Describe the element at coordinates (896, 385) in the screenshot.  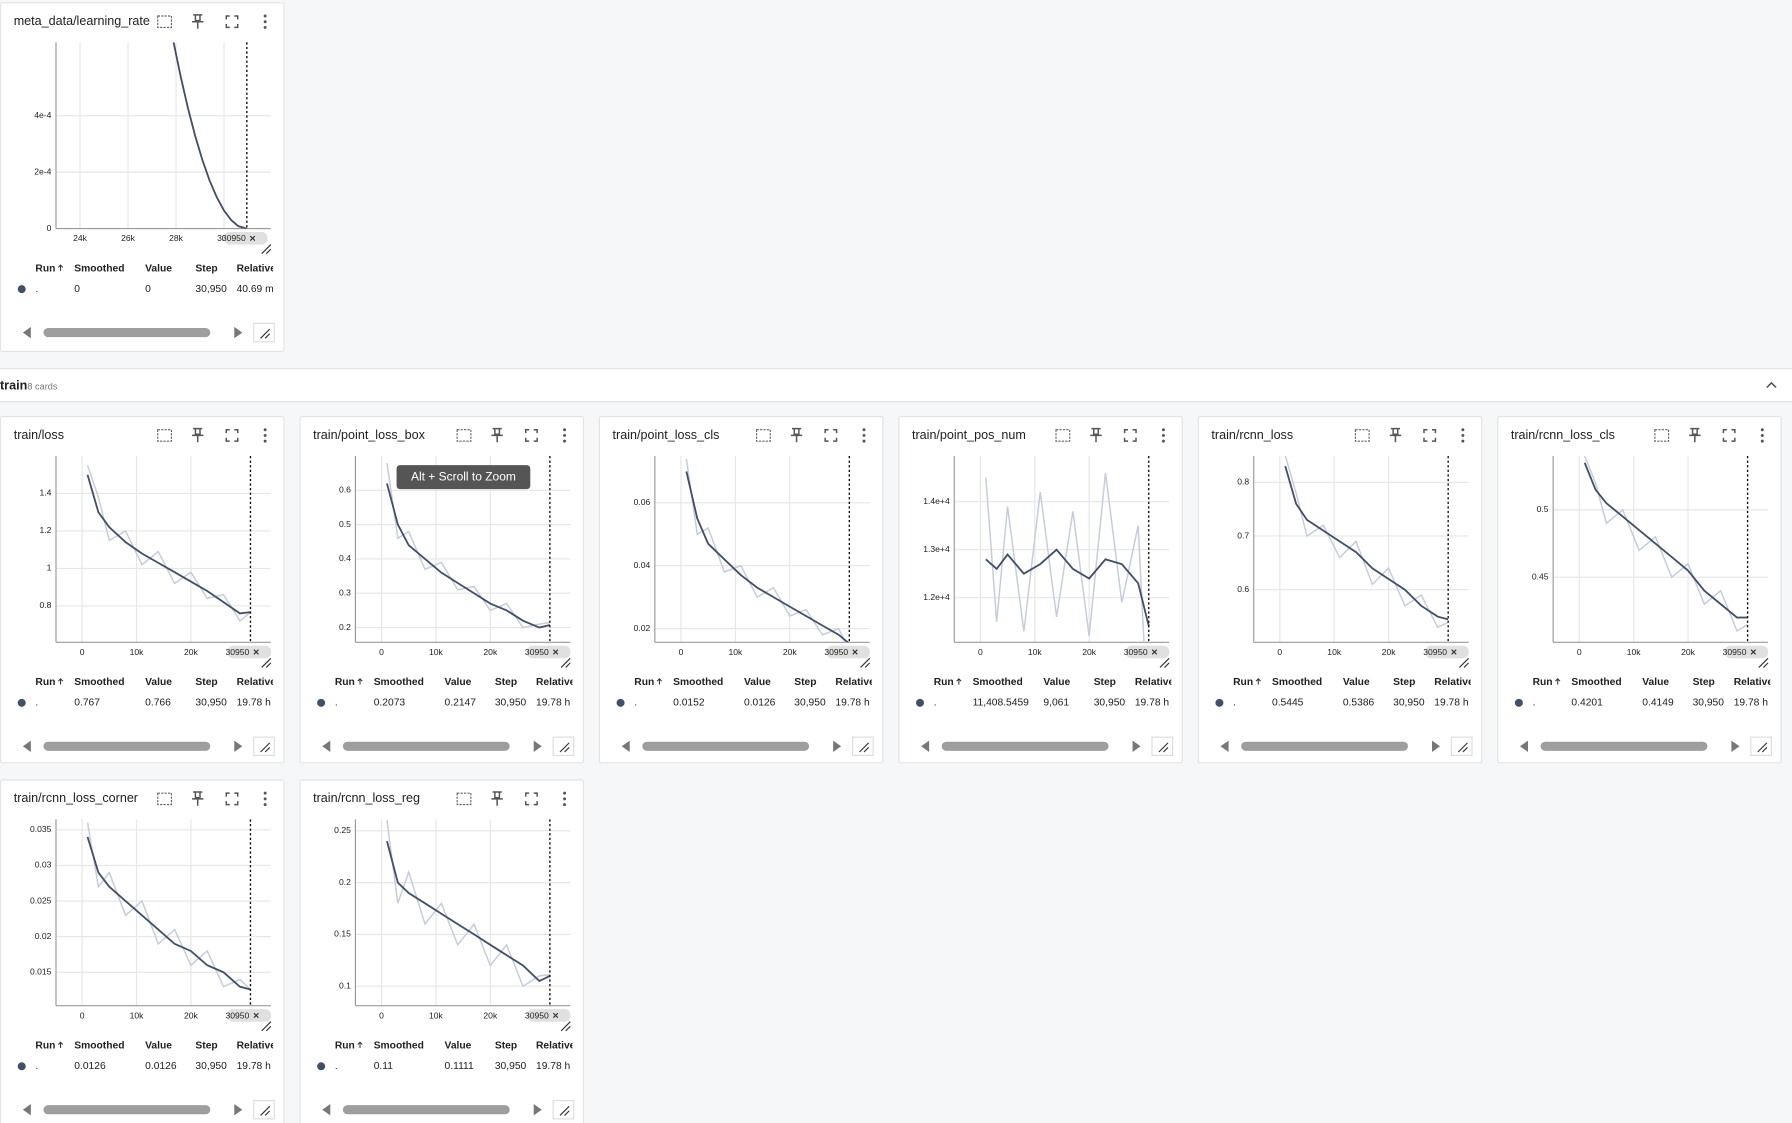
I see `section-header: train 8 cards` at that location.